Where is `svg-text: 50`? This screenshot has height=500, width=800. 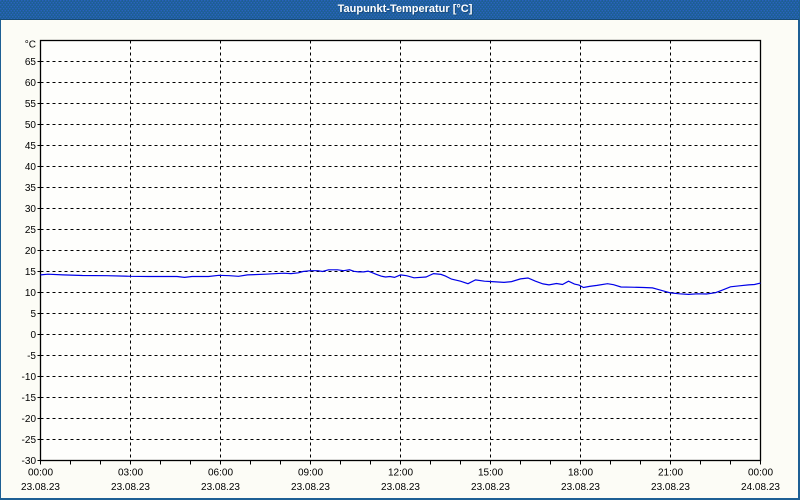
svg-text: 50 is located at coordinates (31, 125).